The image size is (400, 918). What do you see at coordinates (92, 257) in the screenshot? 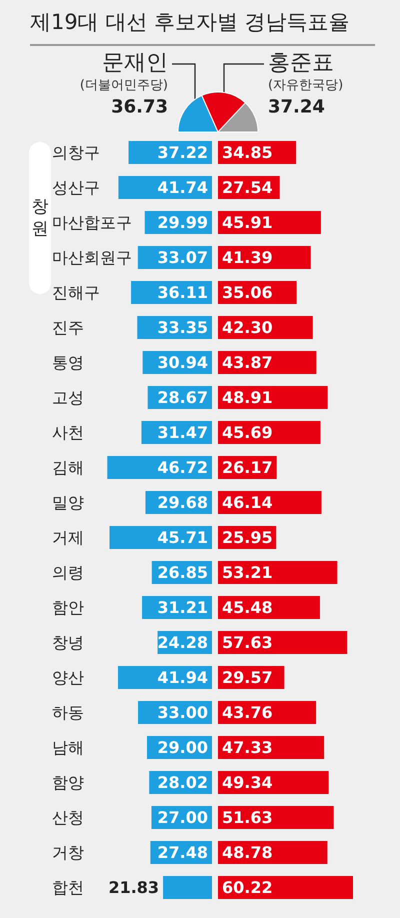
I see `y-tick-label: 마산회원구` at bounding box center [92, 257].